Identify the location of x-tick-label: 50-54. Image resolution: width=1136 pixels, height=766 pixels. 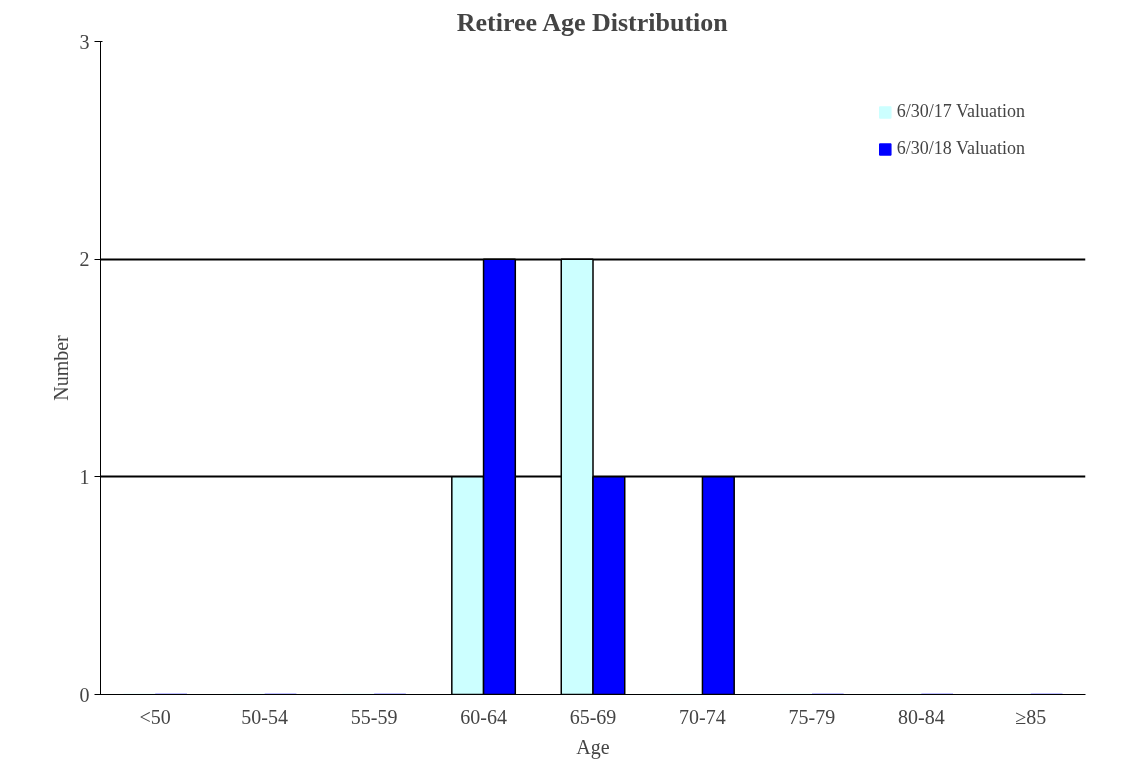
(265, 716).